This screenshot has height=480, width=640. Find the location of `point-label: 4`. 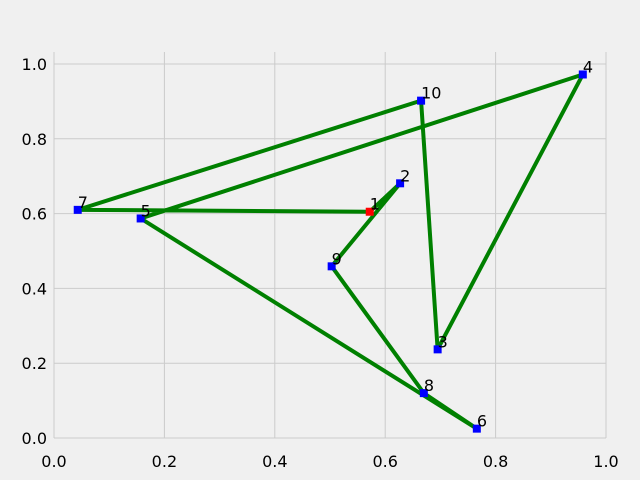

point-label: 4 is located at coordinates (588, 66).